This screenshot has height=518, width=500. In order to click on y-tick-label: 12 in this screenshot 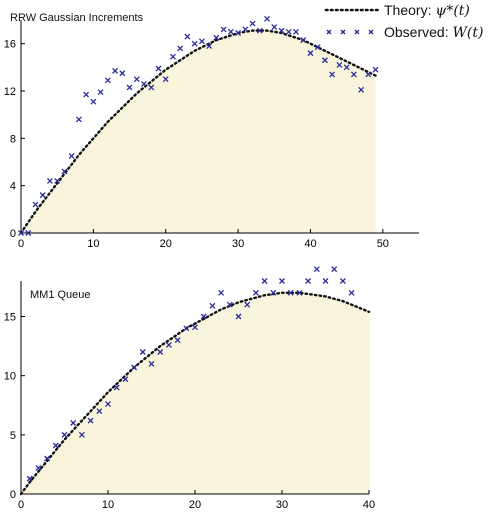, I will do `click(10, 92)`.